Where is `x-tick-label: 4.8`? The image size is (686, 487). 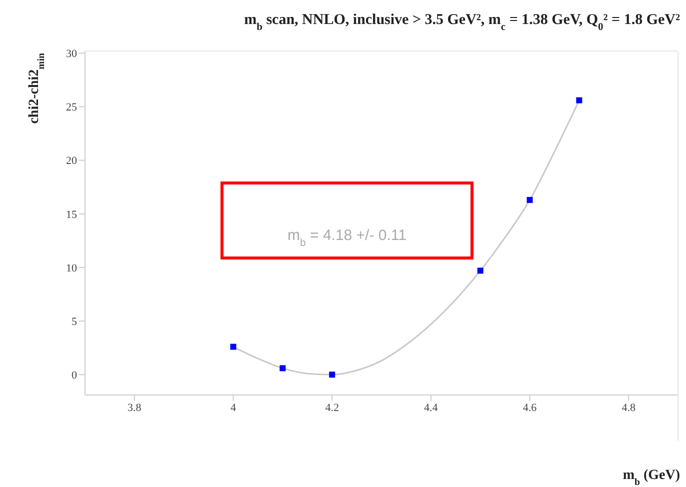
x-tick-label: 4.8 is located at coordinates (629, 408).